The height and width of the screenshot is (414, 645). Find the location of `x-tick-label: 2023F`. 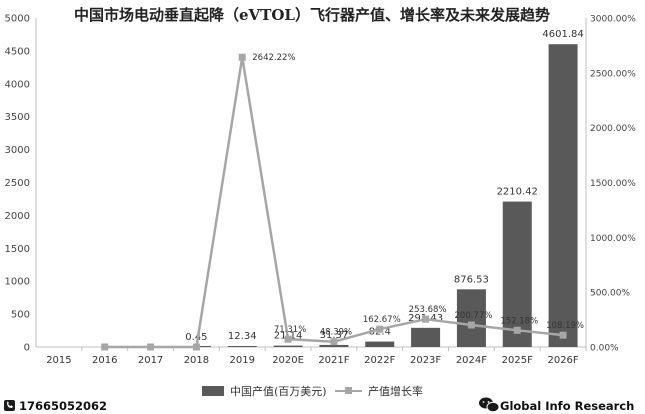

x-tick-label: 2023F is located at coordinates (425, 360).